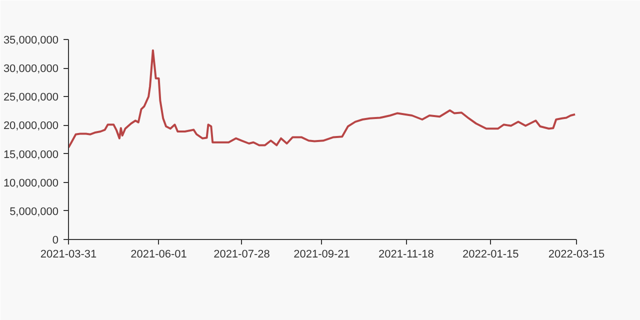 This screenshot has width=640, height=320. What do you see at coordinates (490, 254) in the screenshot?
I see `x-tick-label: 2022-01-15` at bounding box center [490, 254].